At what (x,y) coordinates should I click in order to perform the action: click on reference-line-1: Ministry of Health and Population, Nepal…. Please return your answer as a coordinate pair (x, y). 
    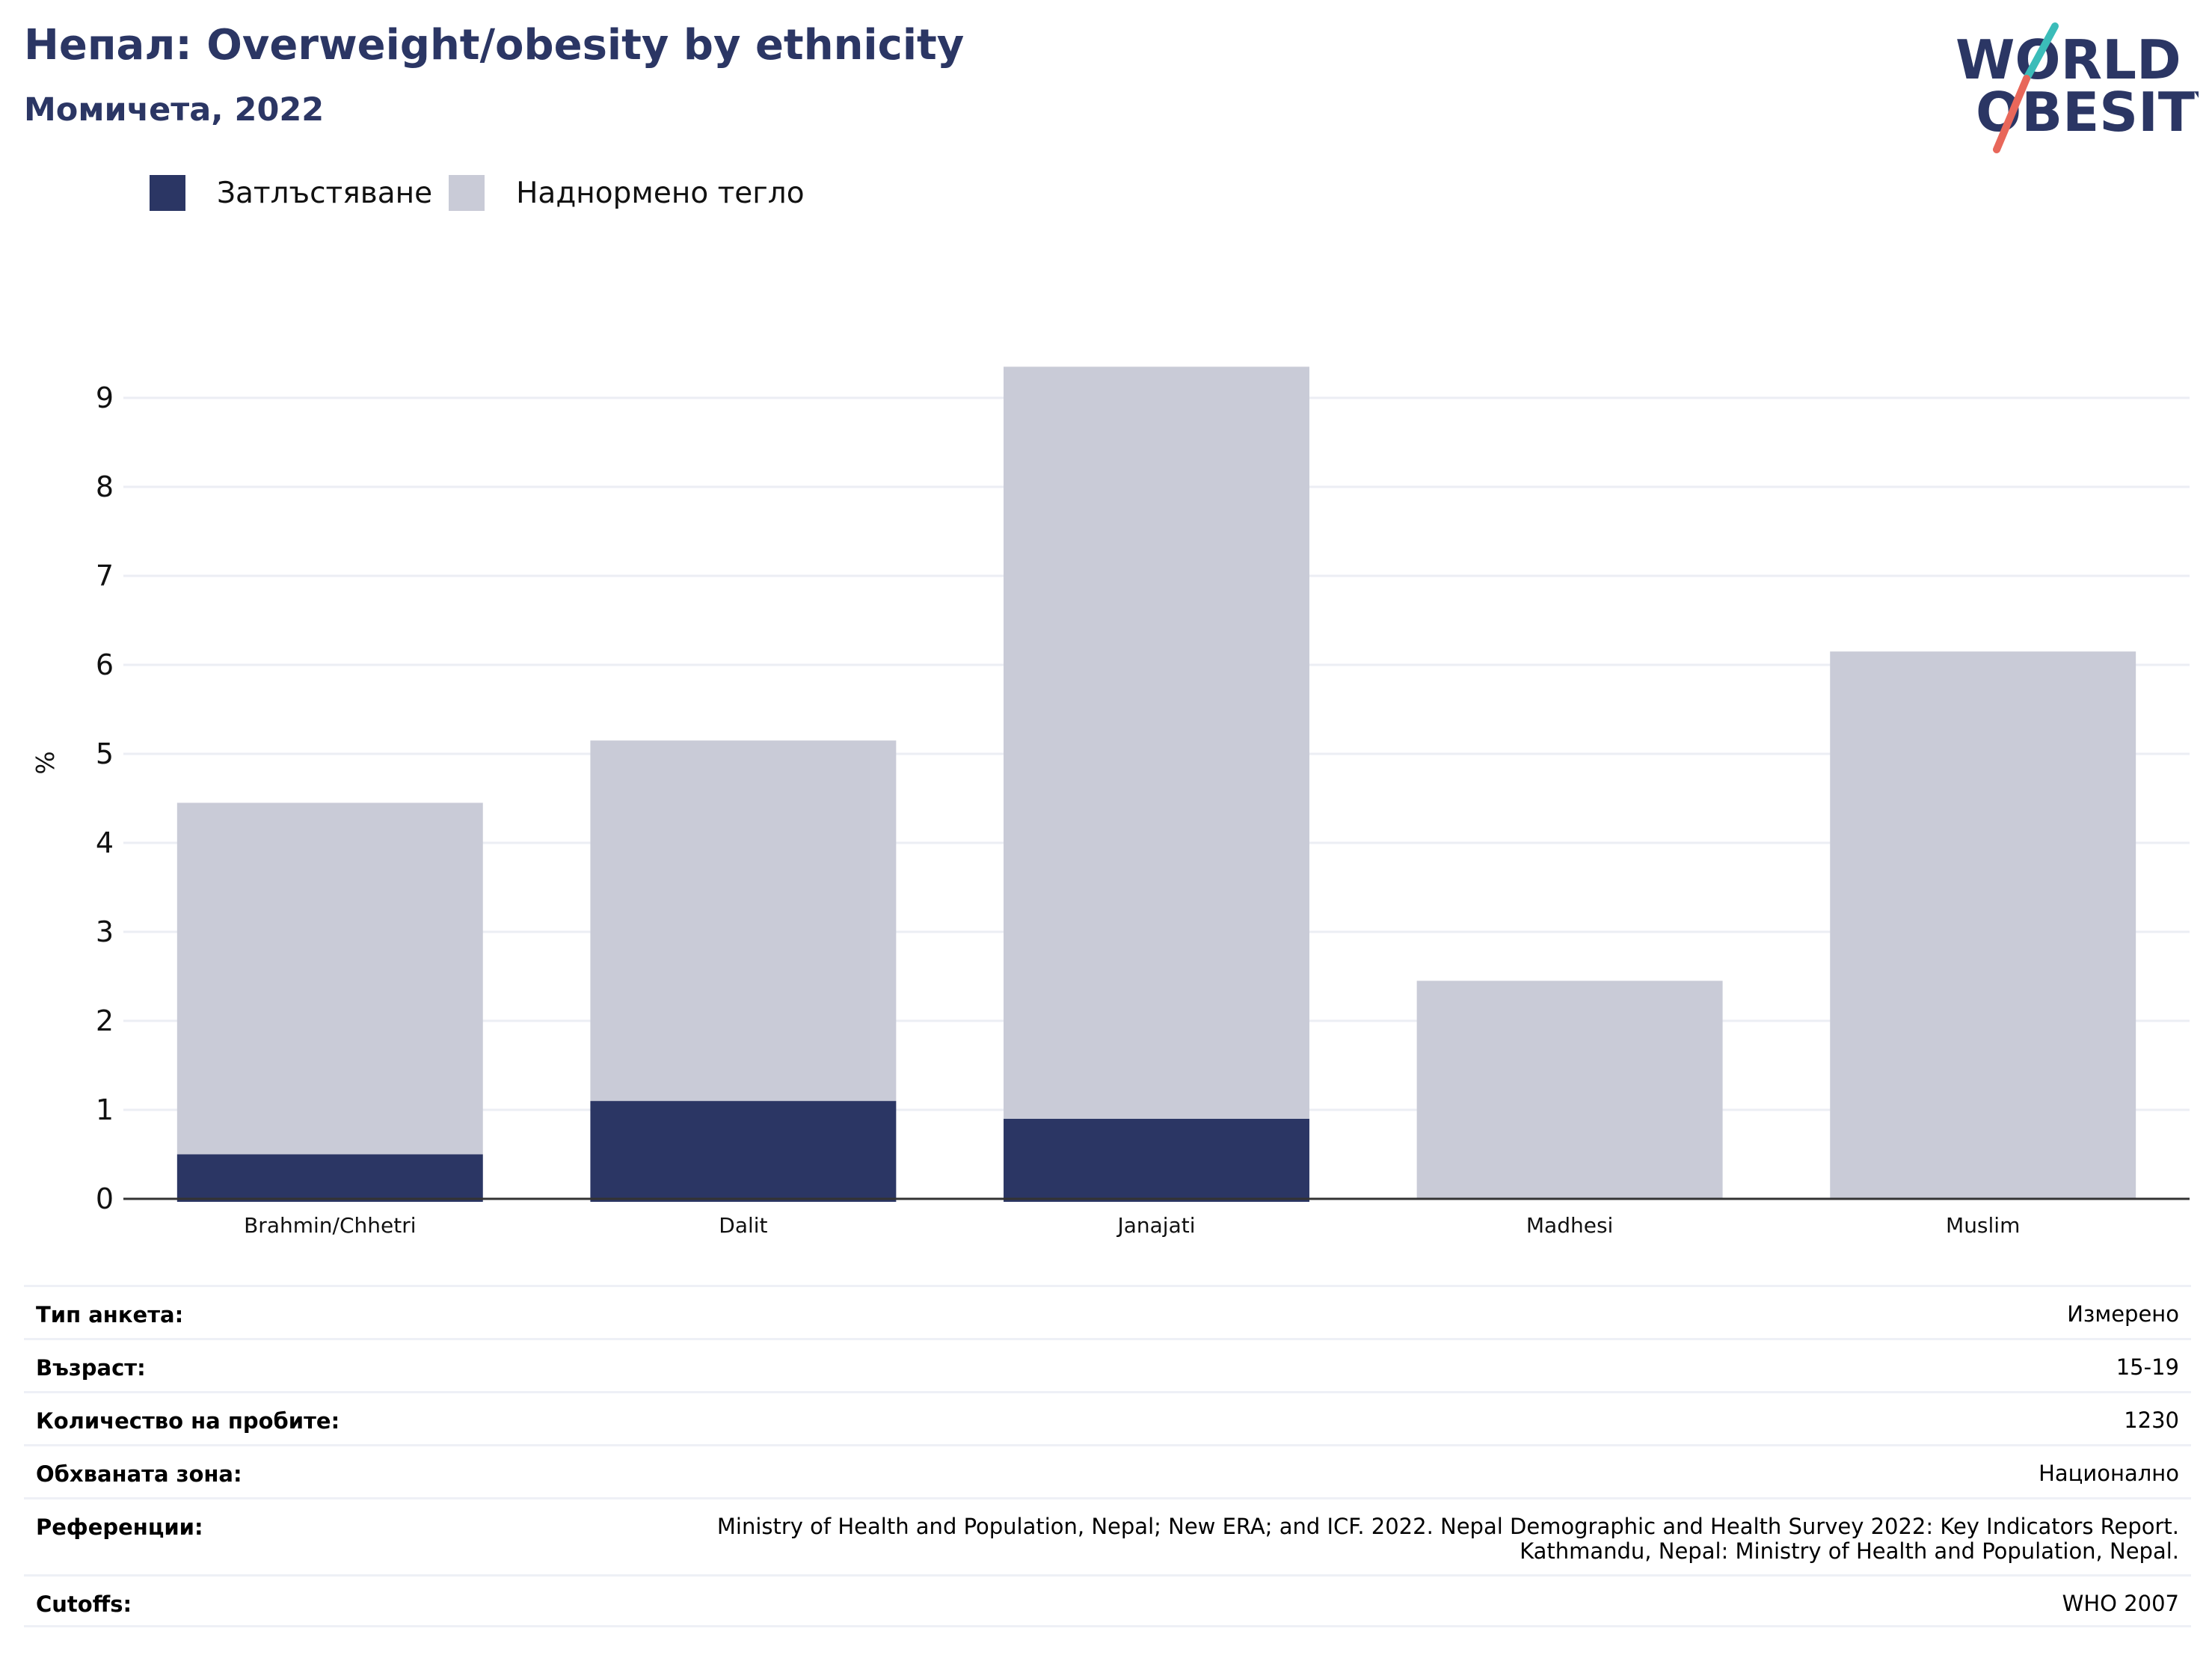
    Looking at the image, I should click on (1447, 1526).